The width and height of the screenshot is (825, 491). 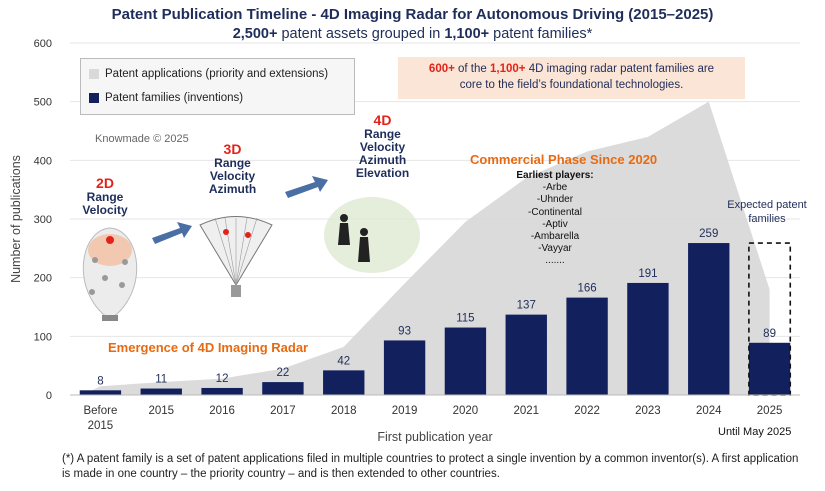 What do you see at coordinates (361, 34) in the screenshot?
I see `subtitle-mid: patent assets grouped in` at bounding box center [361, 34].